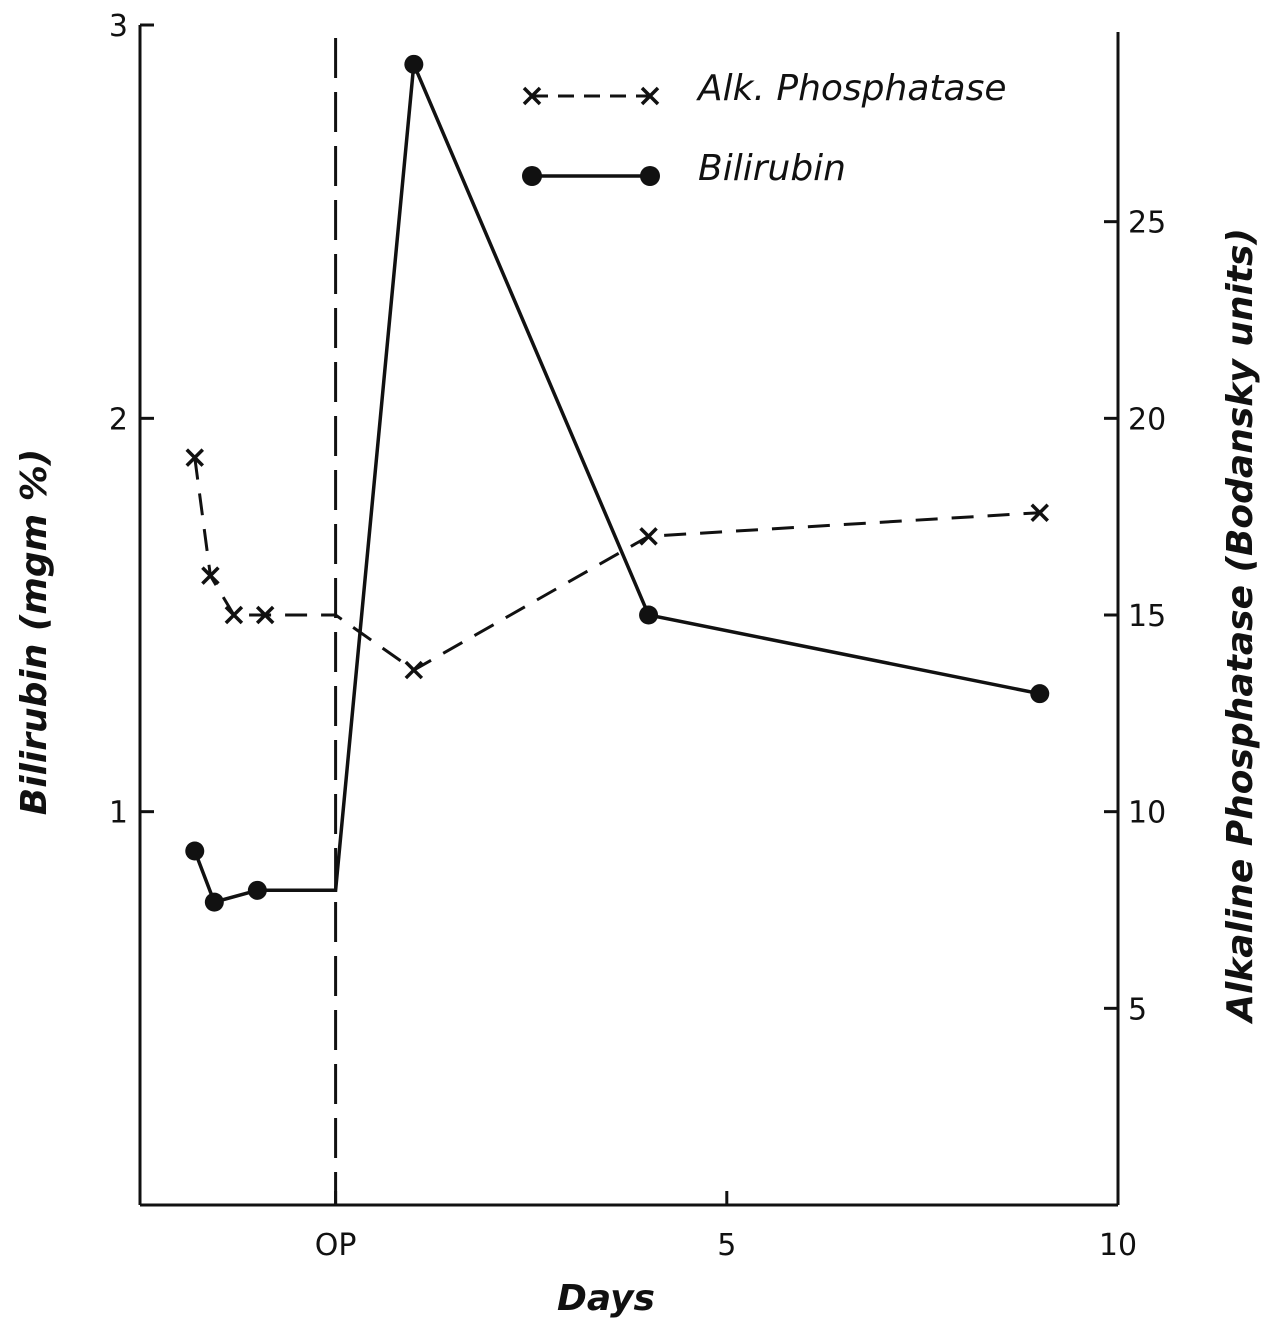 This screenshot has width=1275, height=1327. Describe the element at coordinates (118, 26) in the screenshot. I see `left-tick-label: 3` at that location.